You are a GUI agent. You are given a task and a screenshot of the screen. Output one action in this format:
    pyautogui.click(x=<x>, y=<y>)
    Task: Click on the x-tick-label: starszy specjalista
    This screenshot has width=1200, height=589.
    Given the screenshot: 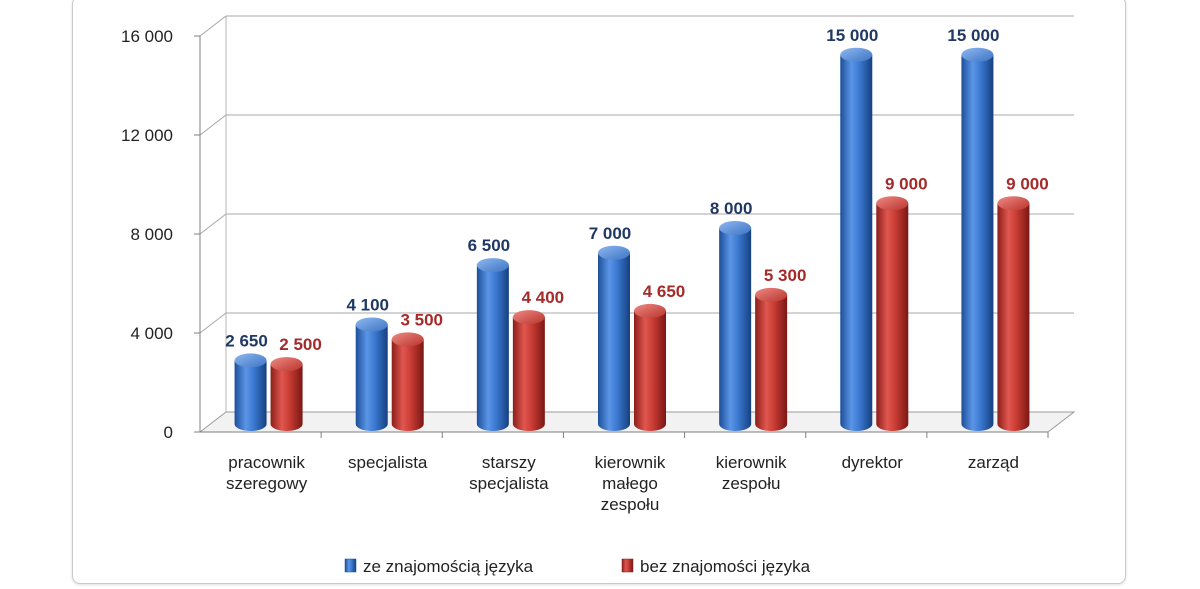 What is the action you would take?
    pyautogui.click(x=509, y=473)
    